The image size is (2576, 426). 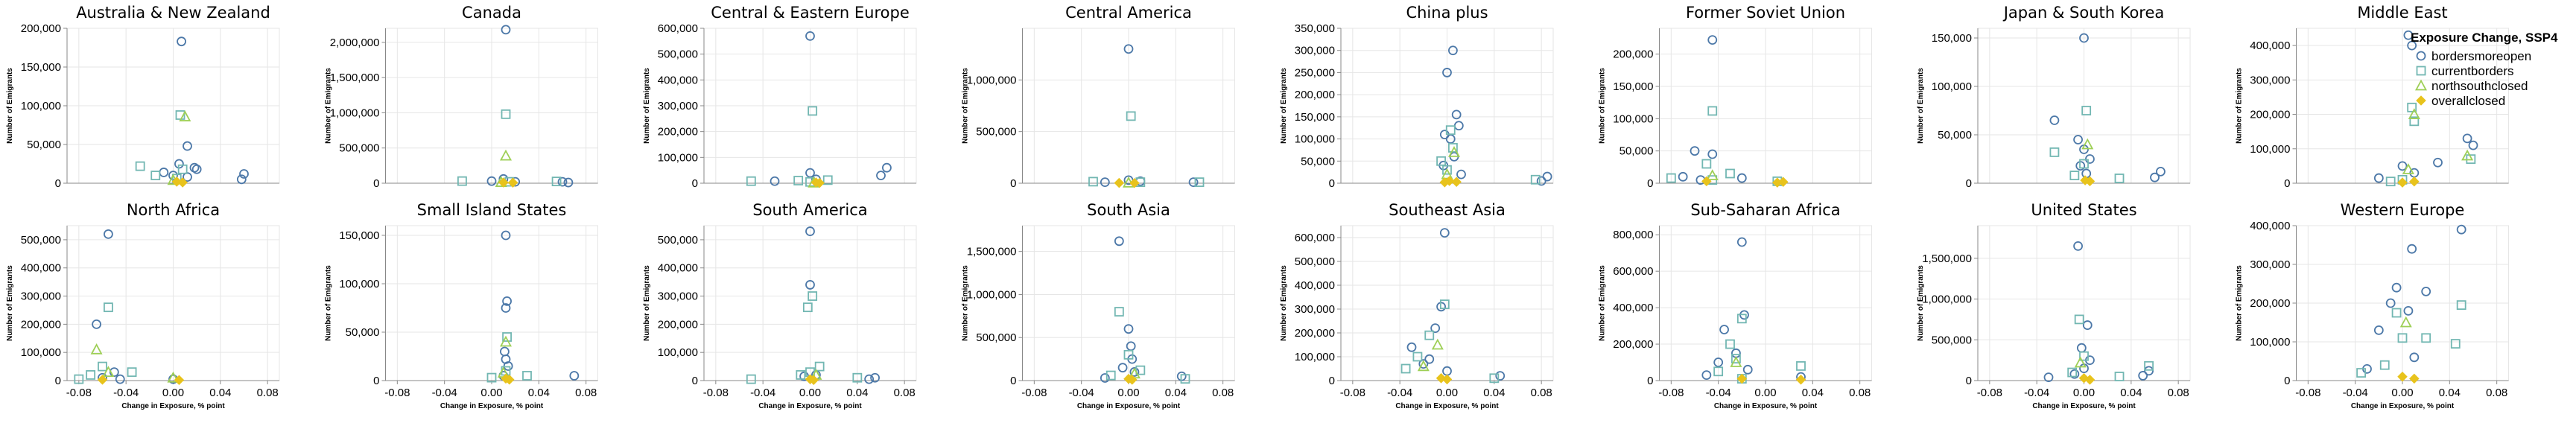 What do you see at coordinates (2484, 38) in the screenshot?
I see `legend-title: Exposure Change, SSP4` at bounding box center [2484, 38].